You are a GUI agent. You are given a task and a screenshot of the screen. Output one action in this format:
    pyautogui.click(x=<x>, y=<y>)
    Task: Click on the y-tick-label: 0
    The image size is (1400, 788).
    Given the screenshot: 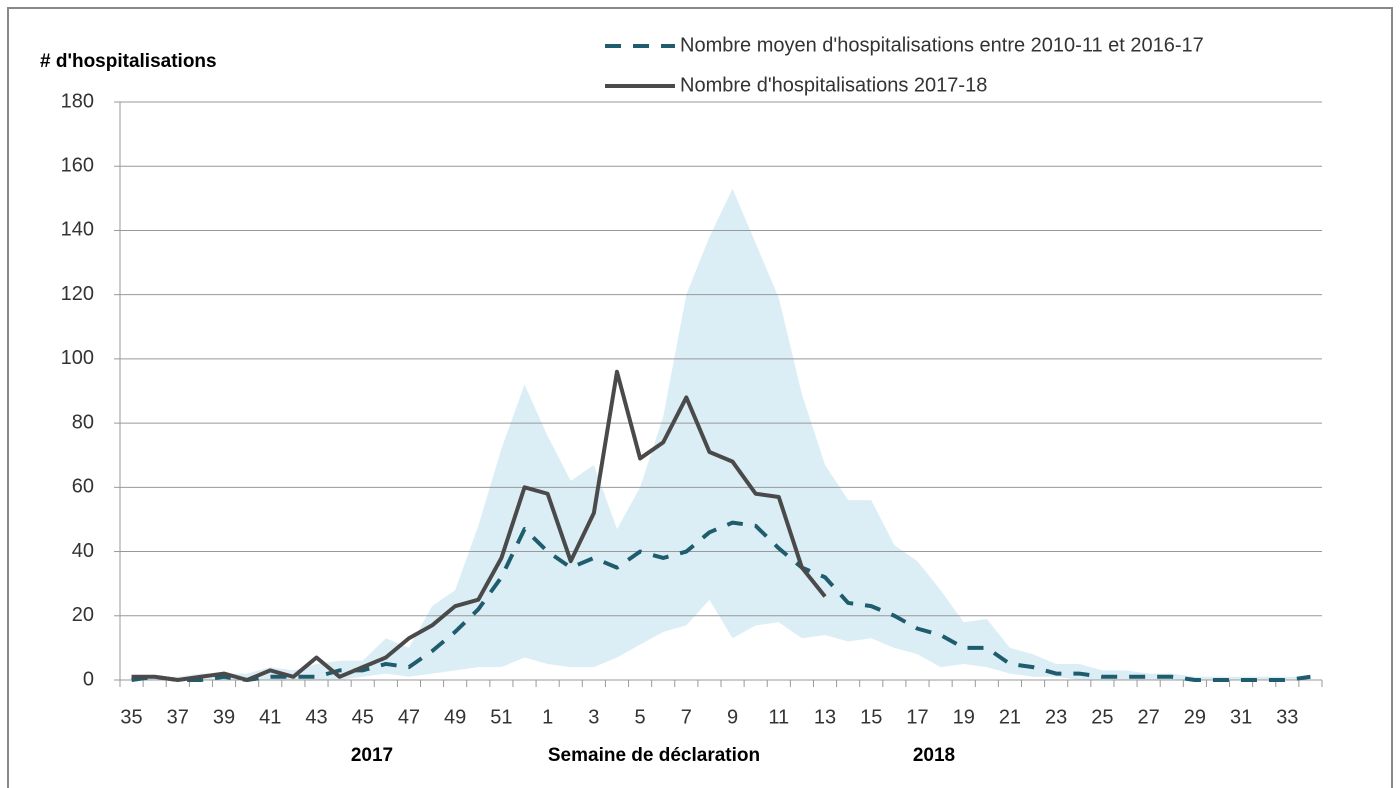 What is the action you would take?
    pyautogui.click(x=88, y=679)
    